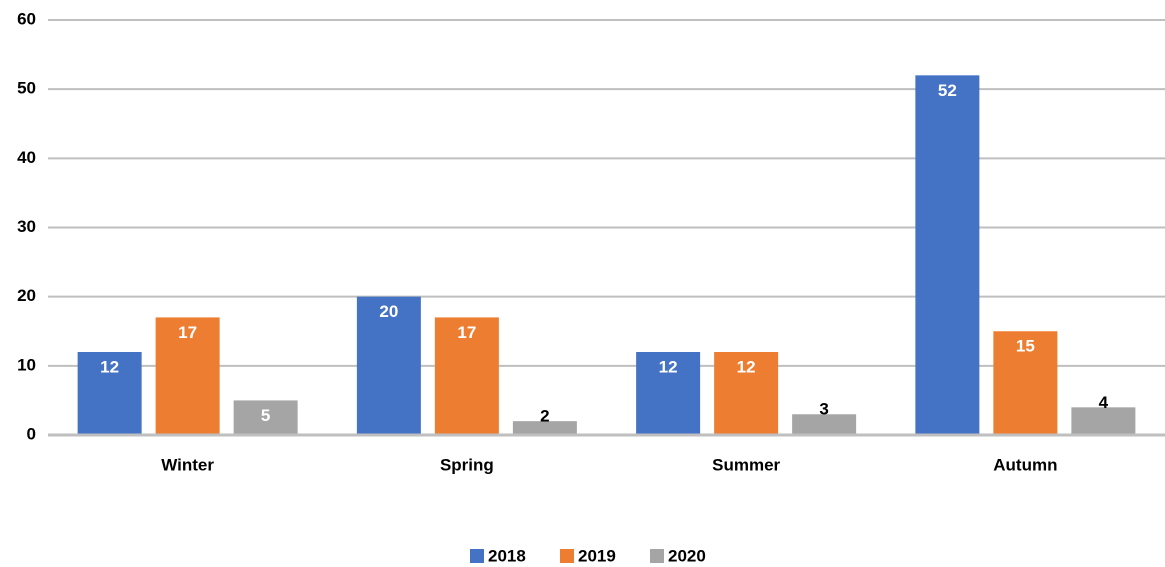  I want to click on y-tick-label: 0, so click(31, 433).